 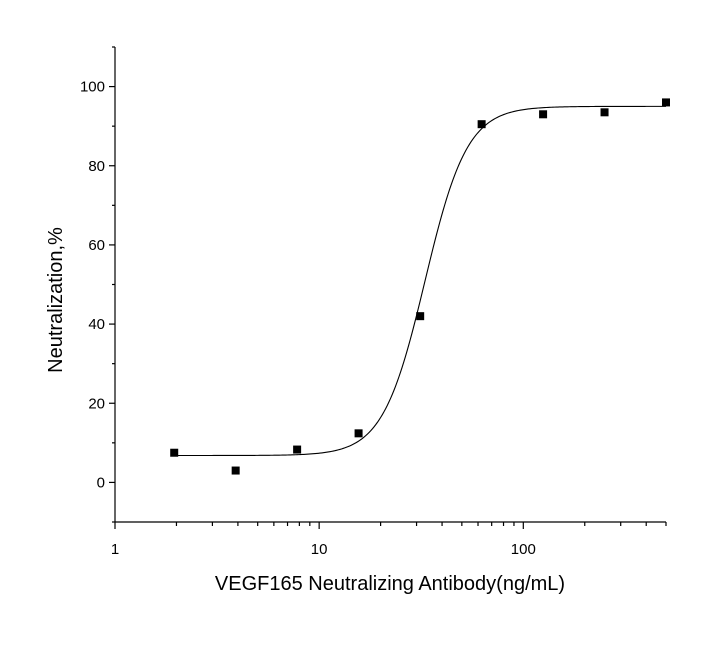 I want to click on x-tick-label: 1, so click(x=115, y=549).